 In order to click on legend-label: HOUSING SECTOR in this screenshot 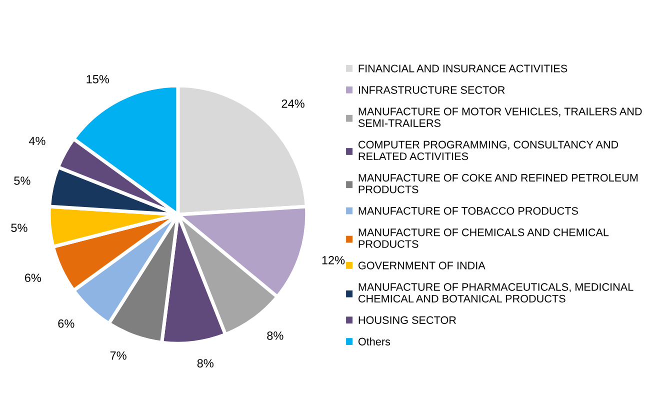, I will do `click(407, 320)`.